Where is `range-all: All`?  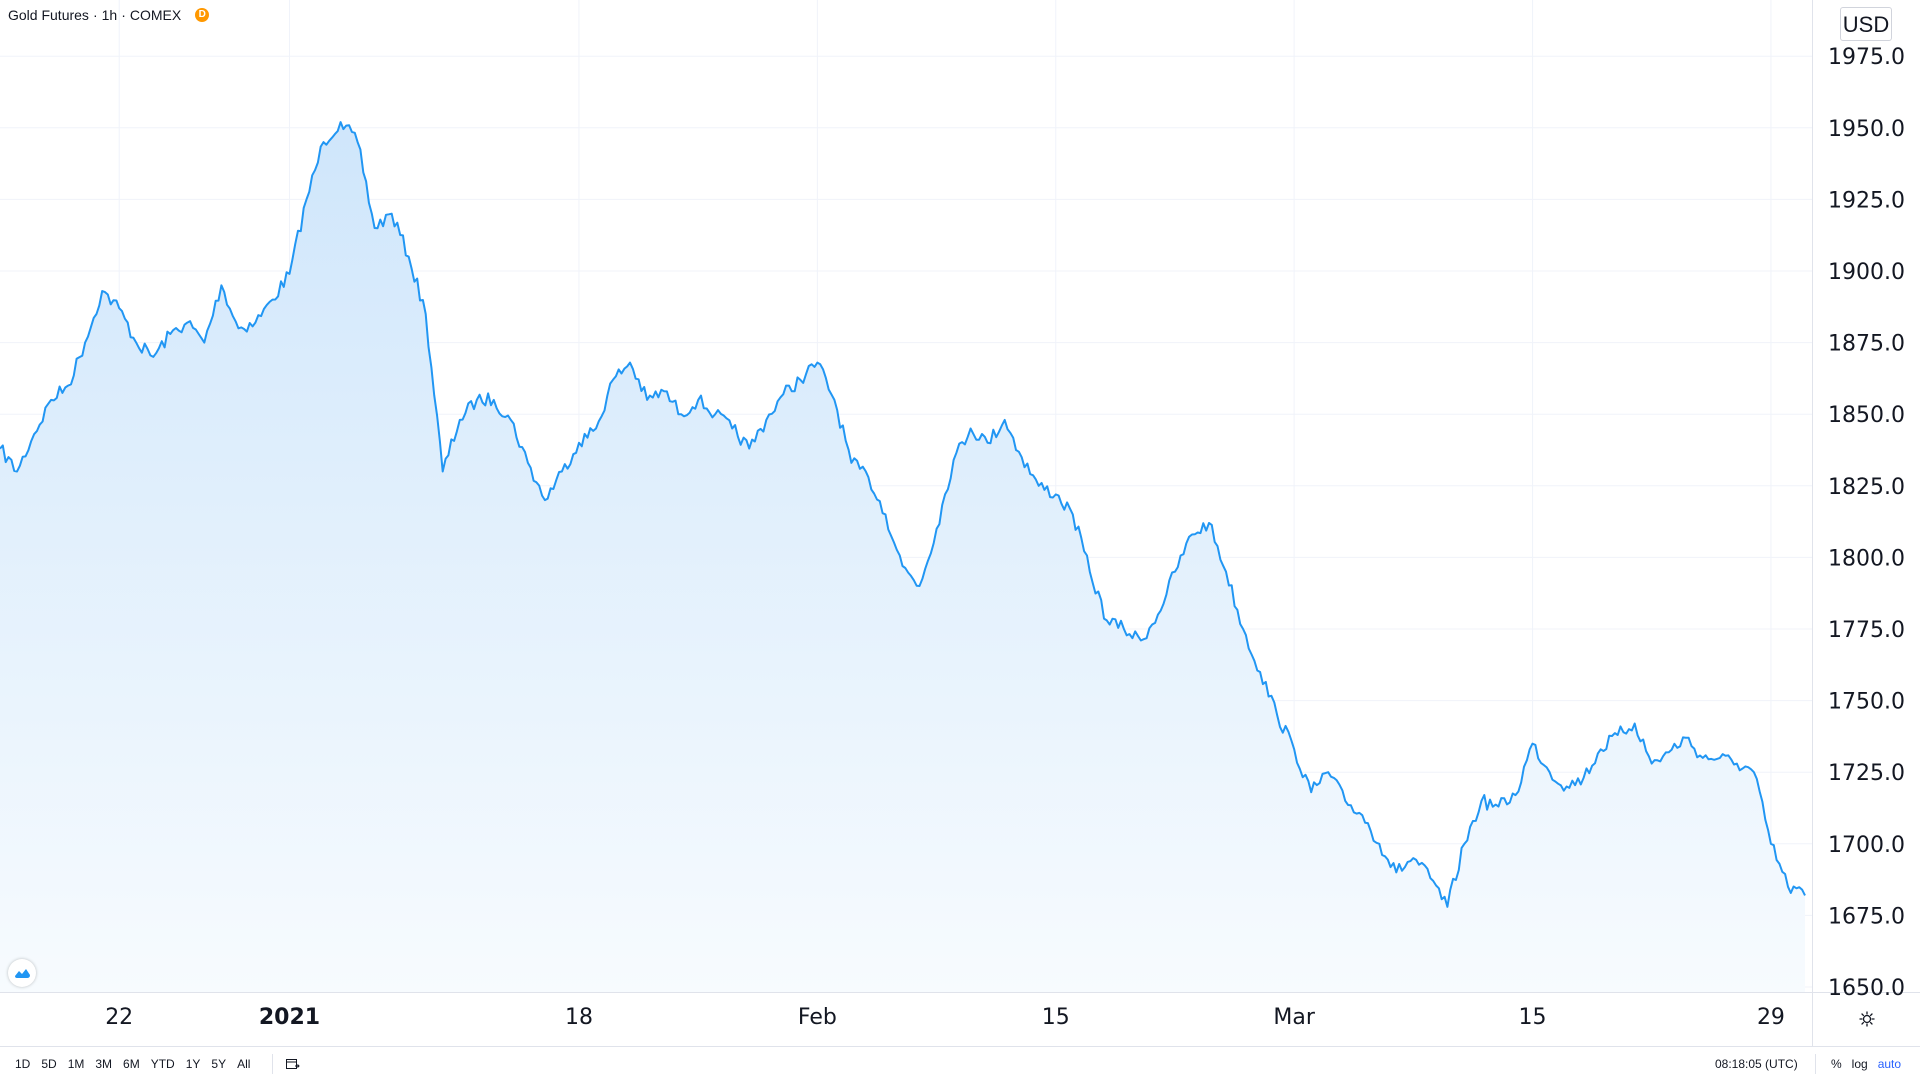 range-all: All is located at coordinates (244, 1064).